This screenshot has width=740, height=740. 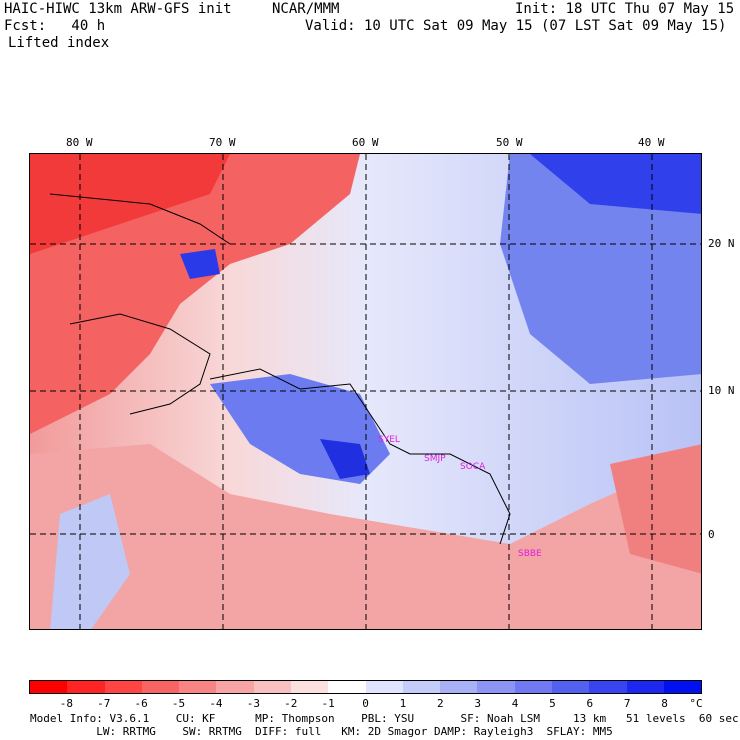 What do you see at coordinates (222, 142) in the screenshot?
I see `lon-label: 70 W` at bounding box center [222, 142].